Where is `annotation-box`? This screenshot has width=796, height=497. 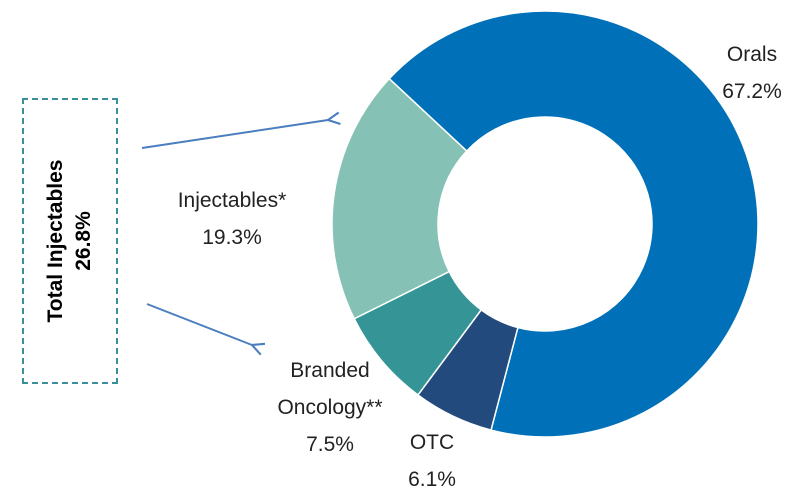 annotation-box is located at coordinates (70, 241).